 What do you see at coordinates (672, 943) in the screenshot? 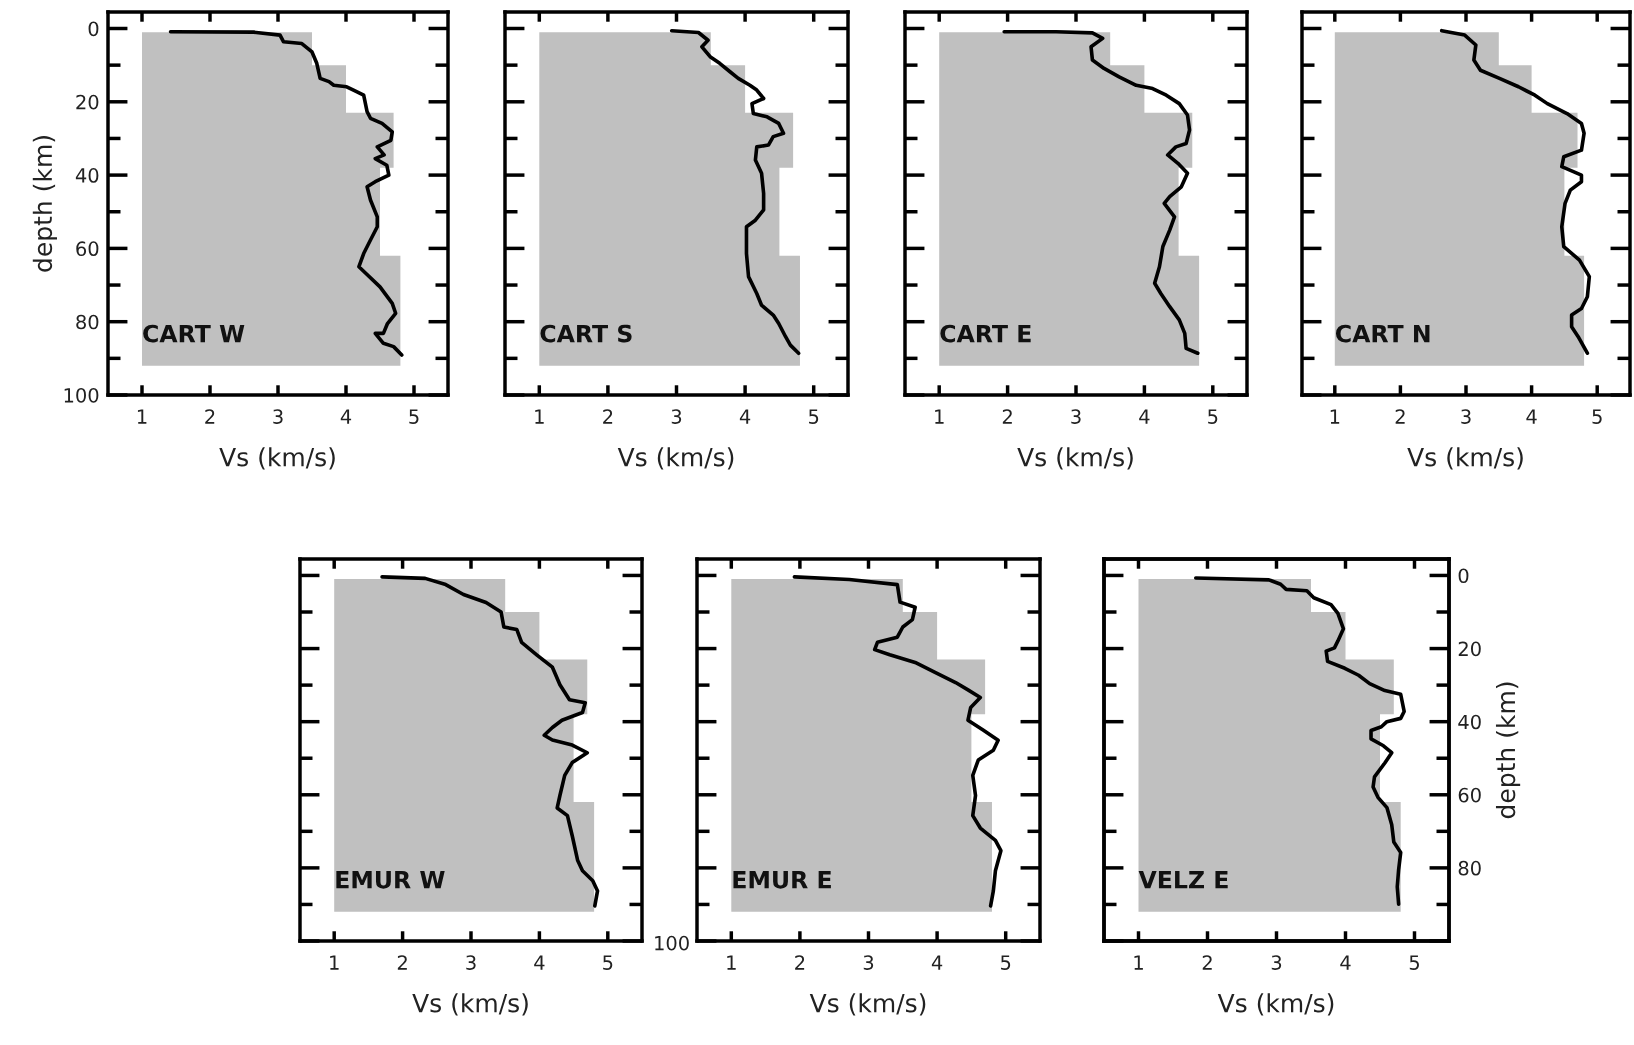
I see `text: 100` at bounding box center [672, 943].